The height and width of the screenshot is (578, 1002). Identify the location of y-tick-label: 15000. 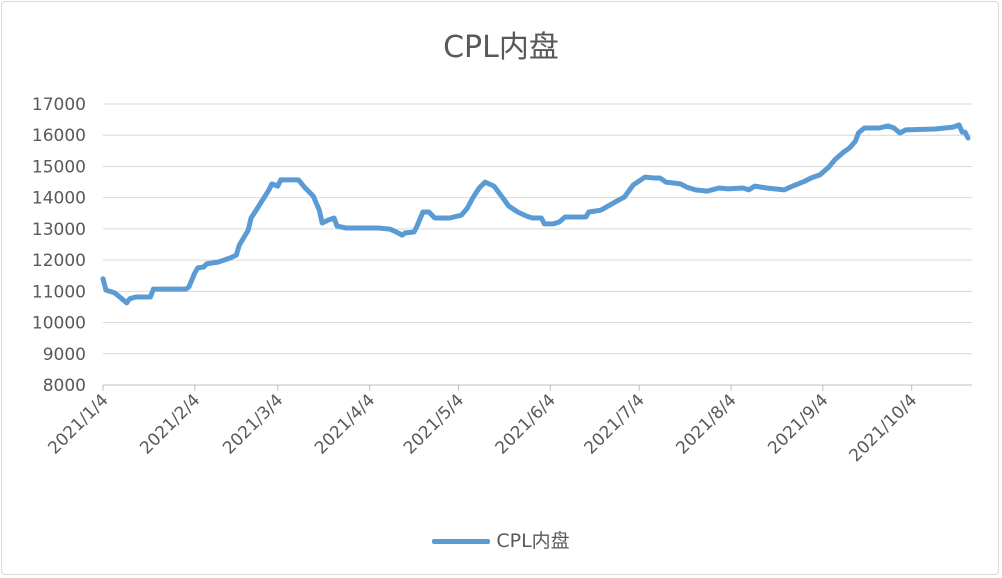
(59, 167).